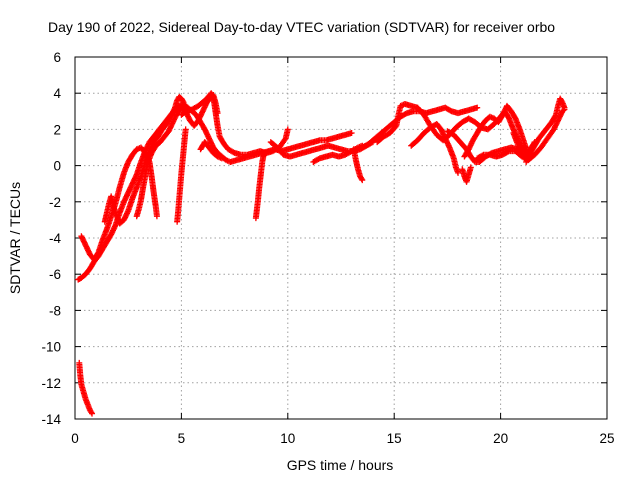  What do you see at coordinates (500, 438) in the screenshot?
I see `x-tick-label: 20` at bounding box center [500, 438].